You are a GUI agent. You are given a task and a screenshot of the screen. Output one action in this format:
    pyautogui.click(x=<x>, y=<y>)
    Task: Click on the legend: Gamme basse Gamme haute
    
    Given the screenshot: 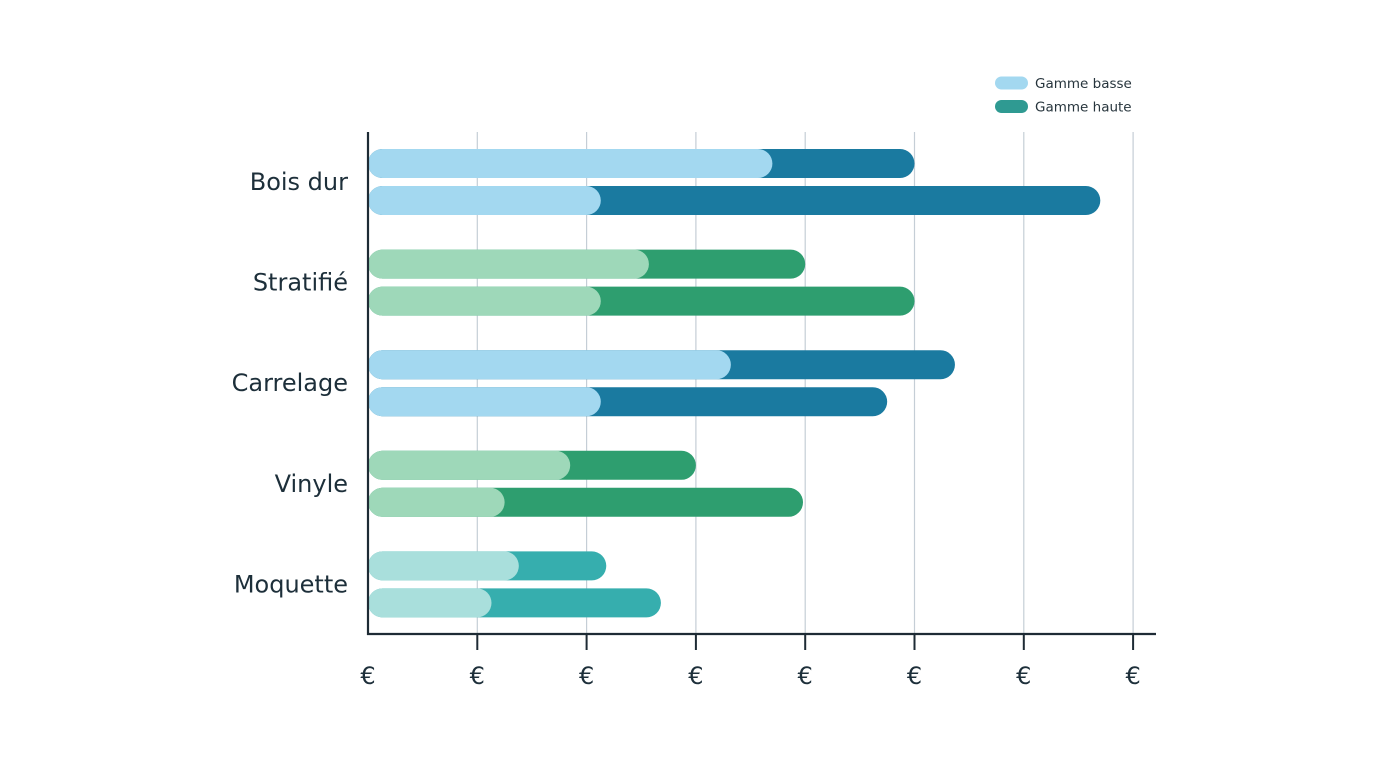 What is the action you would take?
    pyautogui.click(x=1063, y=96)
    